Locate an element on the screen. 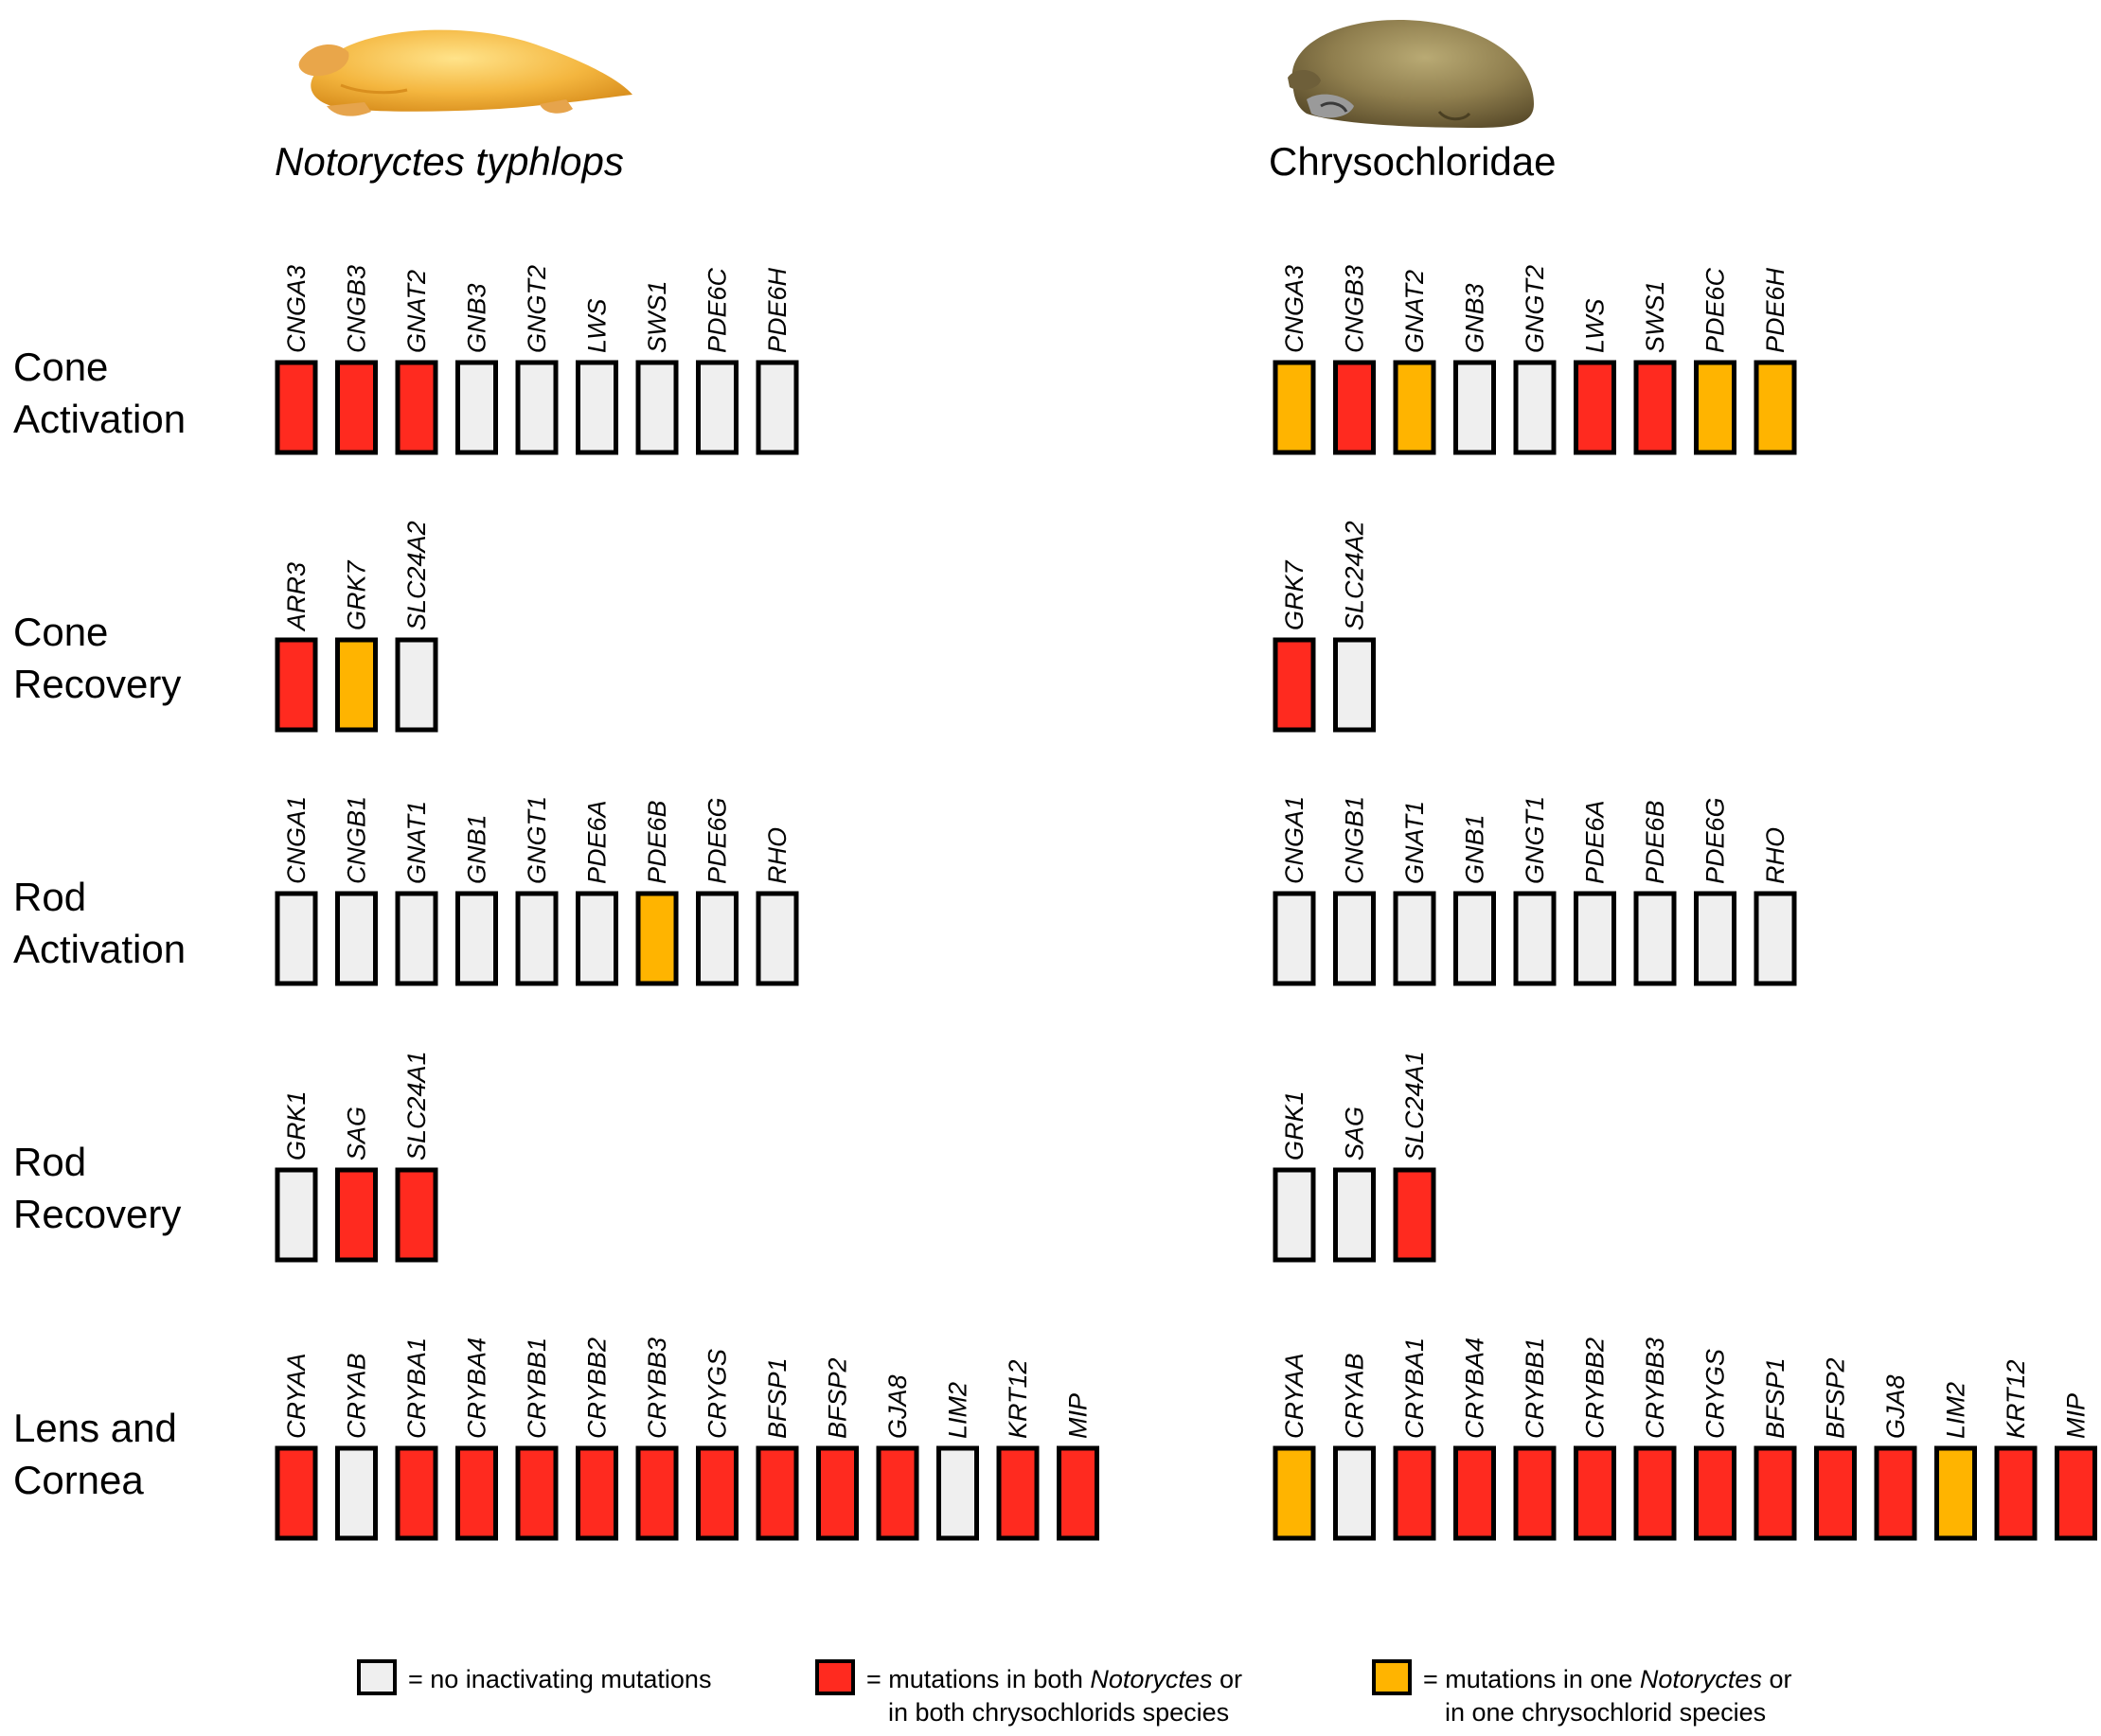 Image resolution: width=2101 pixels, height=1736 pixels. golden-mole-illustration is located at coordinates (1411, 73).